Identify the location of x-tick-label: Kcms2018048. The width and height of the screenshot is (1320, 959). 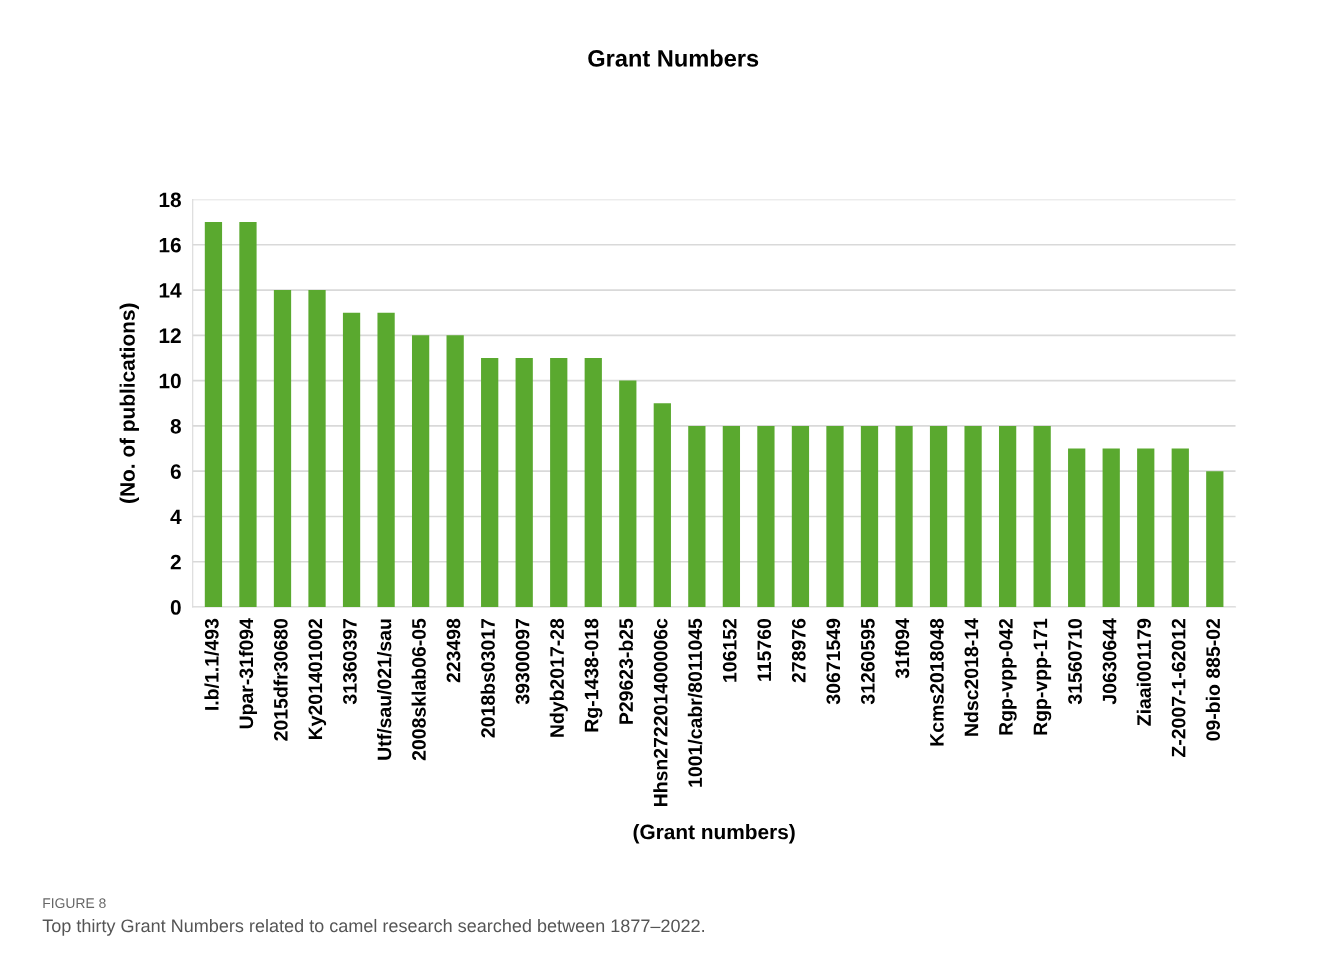
(937, 682).